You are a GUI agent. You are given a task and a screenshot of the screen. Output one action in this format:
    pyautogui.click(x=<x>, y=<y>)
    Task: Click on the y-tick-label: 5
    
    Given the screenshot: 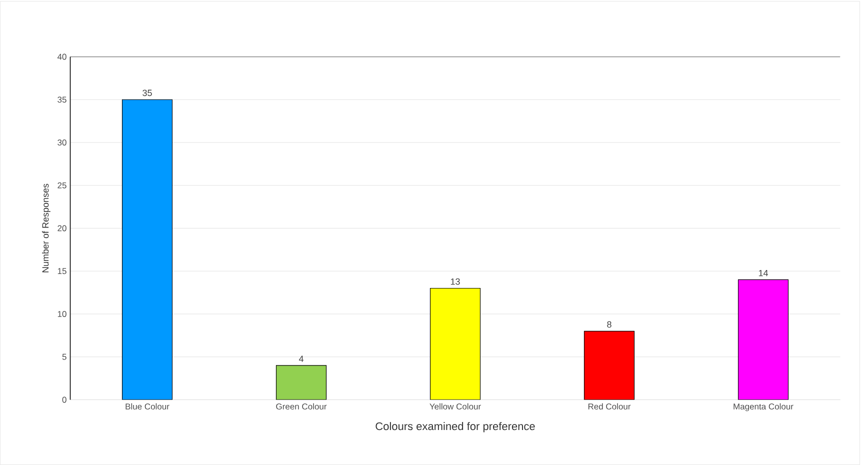 What is the action you would take?
    pyautogui.click(x=64, y=357)
    